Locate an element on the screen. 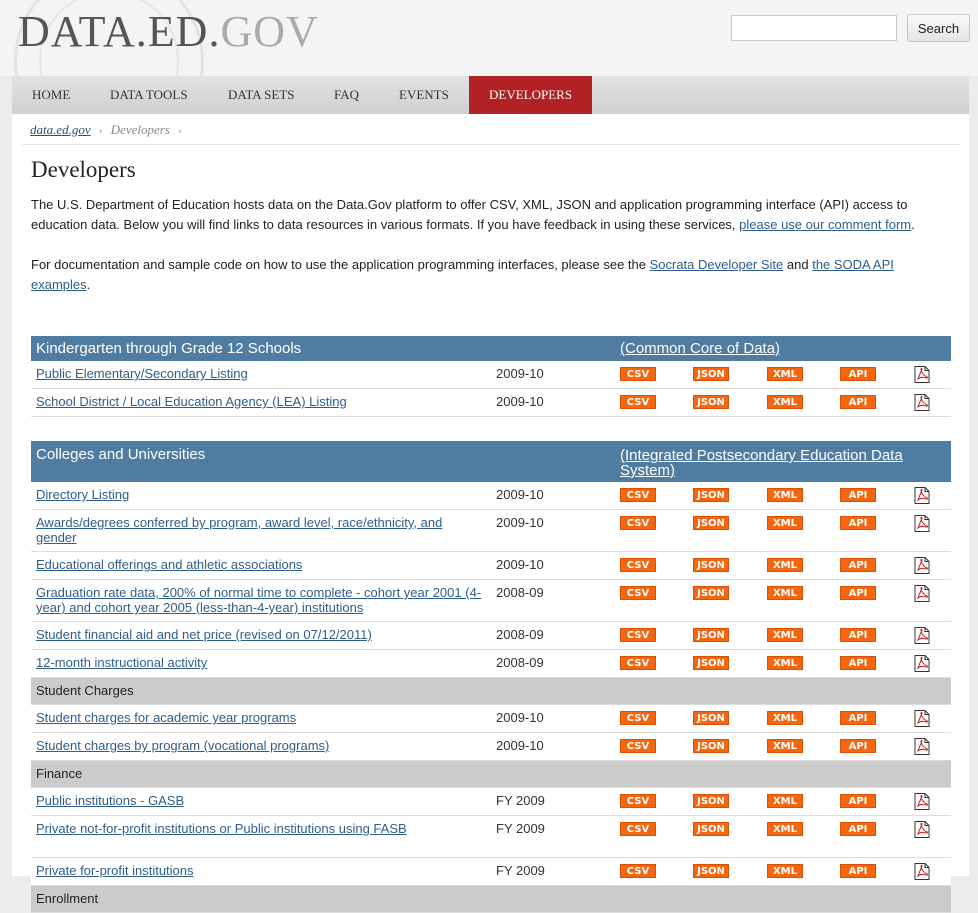 The image size is (978, 913). soda-api-examples-link: the SODA API examples is located at coordinates (462, 274).